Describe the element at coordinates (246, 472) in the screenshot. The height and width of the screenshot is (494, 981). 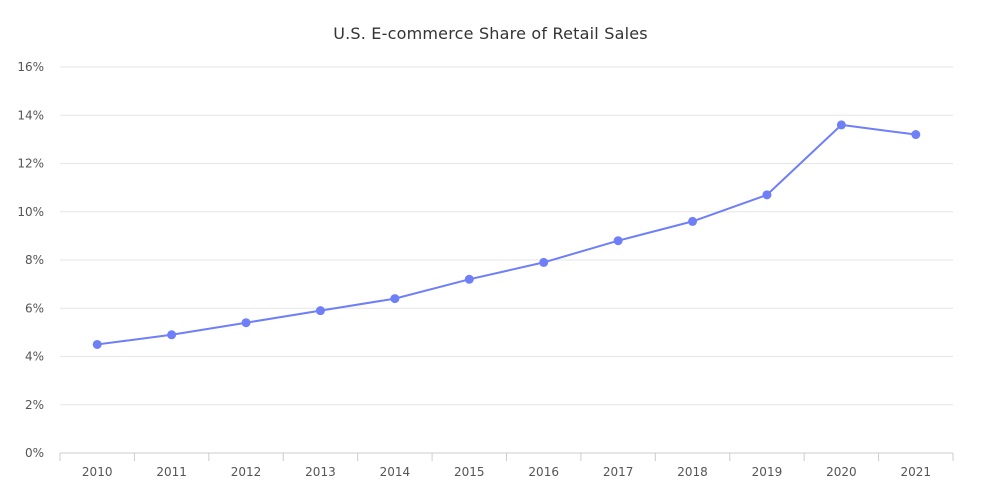
I see `x-tick-label: 2012` at that location.